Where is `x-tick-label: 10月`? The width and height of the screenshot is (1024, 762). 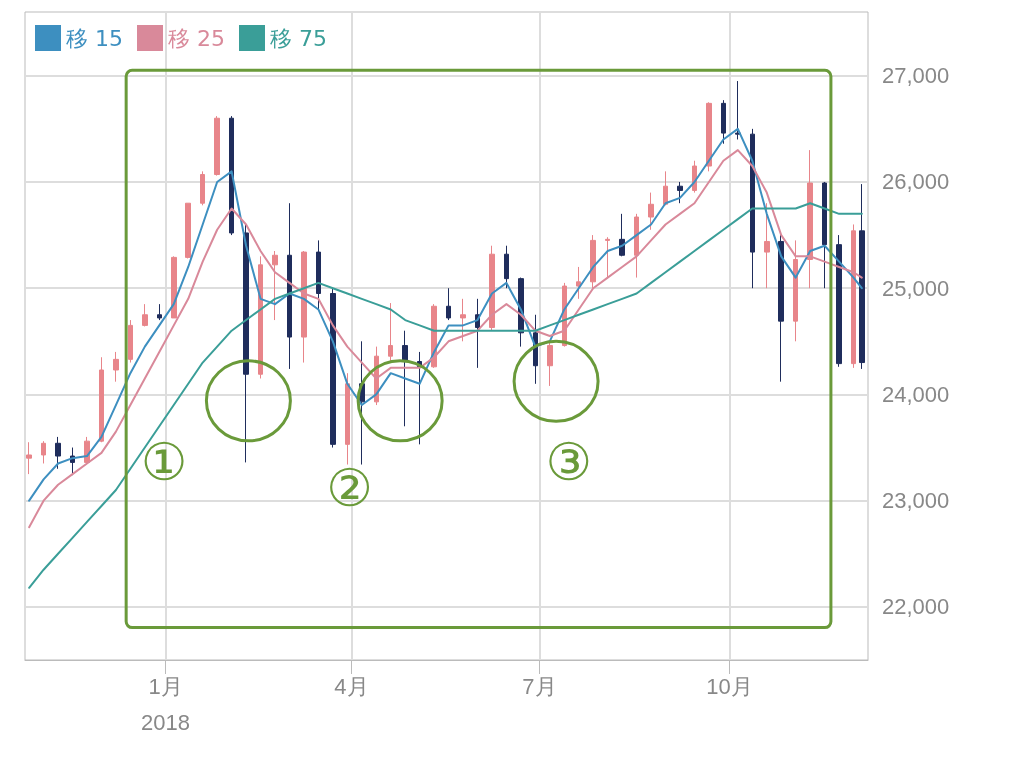
x-tick-label: 10月 is located at coordinates (729, 686).